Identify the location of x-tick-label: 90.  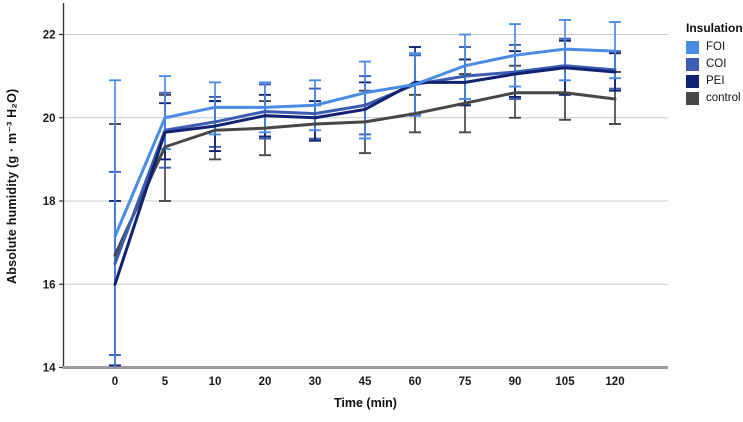
(515, 382).